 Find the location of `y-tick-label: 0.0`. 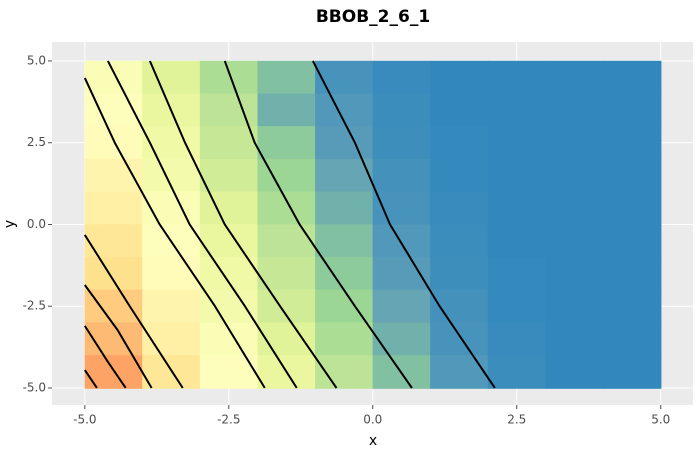

y-tick-label: 0.0 is located at coordinates (36, 224).